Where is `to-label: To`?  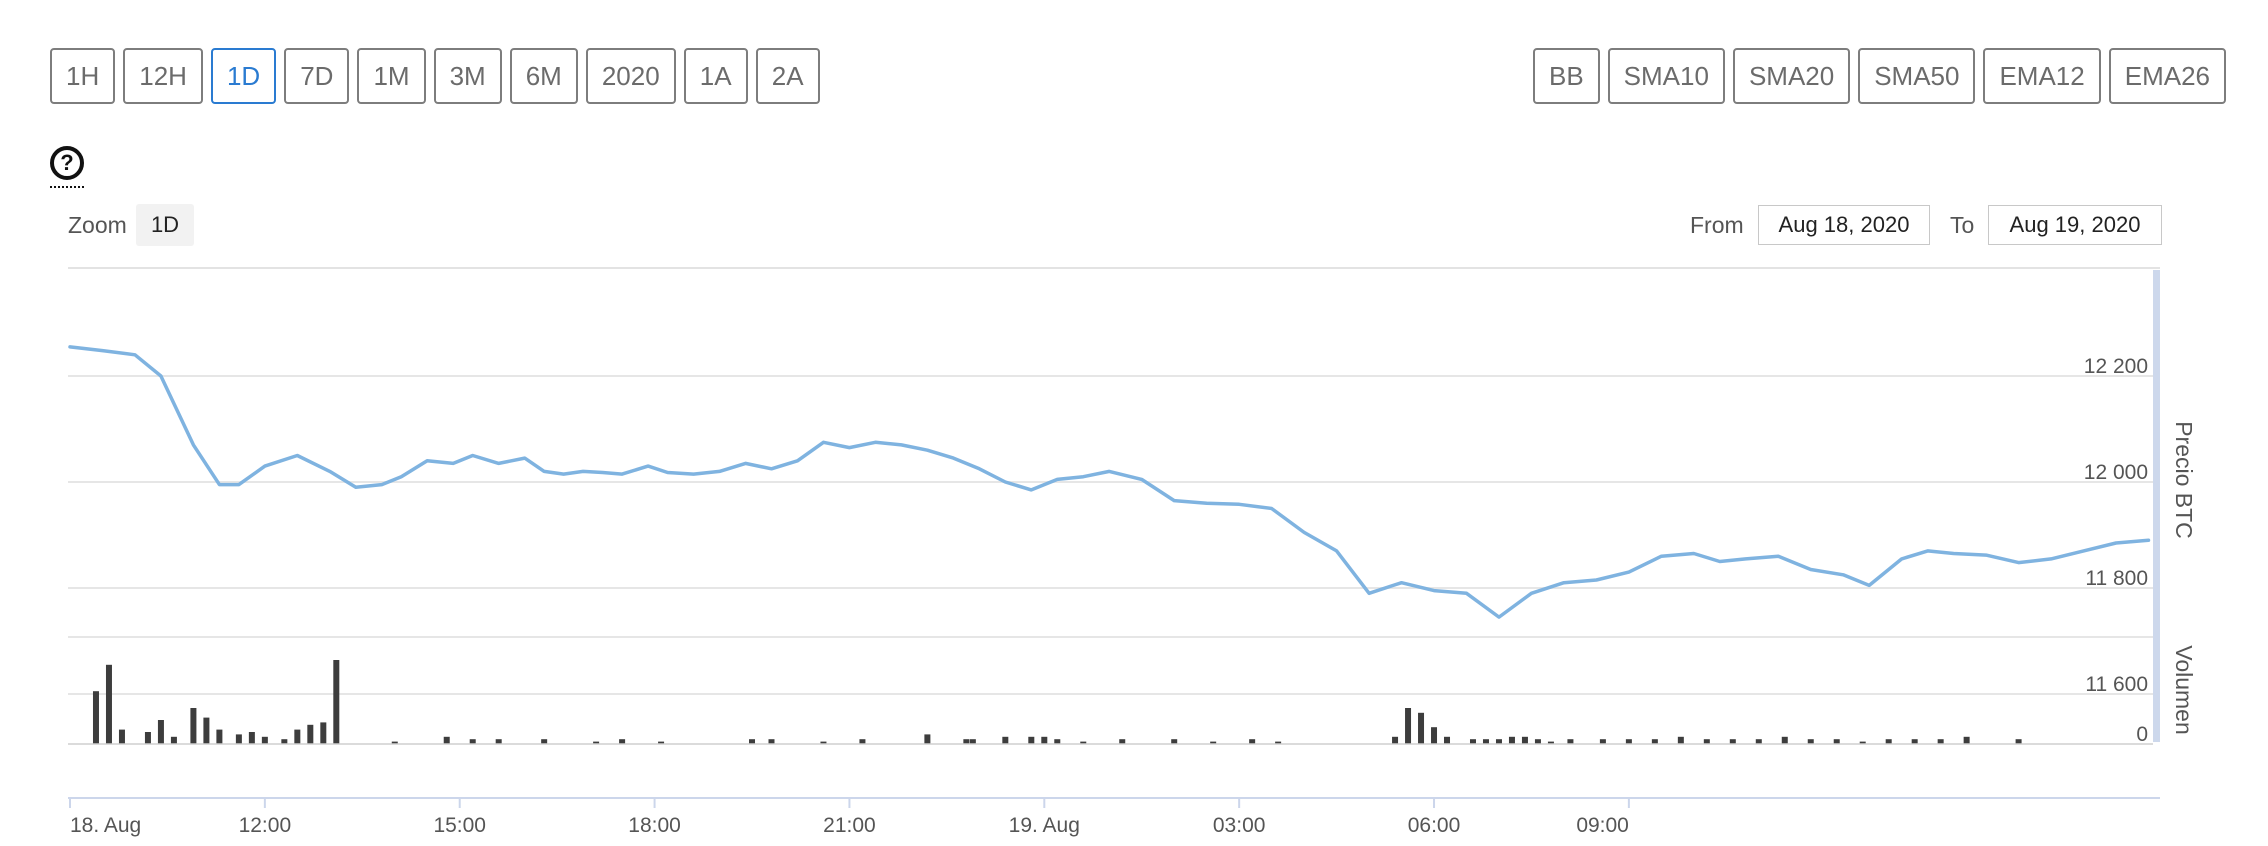 to-label: To is located at coordinates (1962, 225).